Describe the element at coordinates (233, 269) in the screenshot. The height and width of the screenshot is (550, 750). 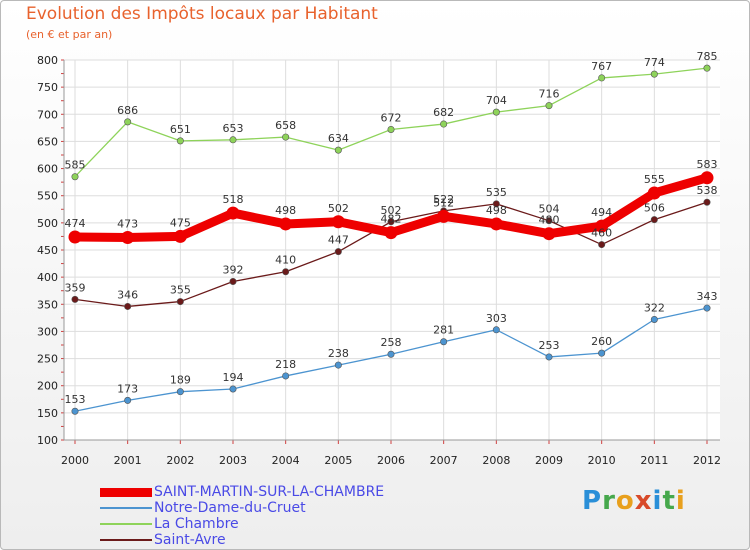
I see `data-label: 392` at that location.